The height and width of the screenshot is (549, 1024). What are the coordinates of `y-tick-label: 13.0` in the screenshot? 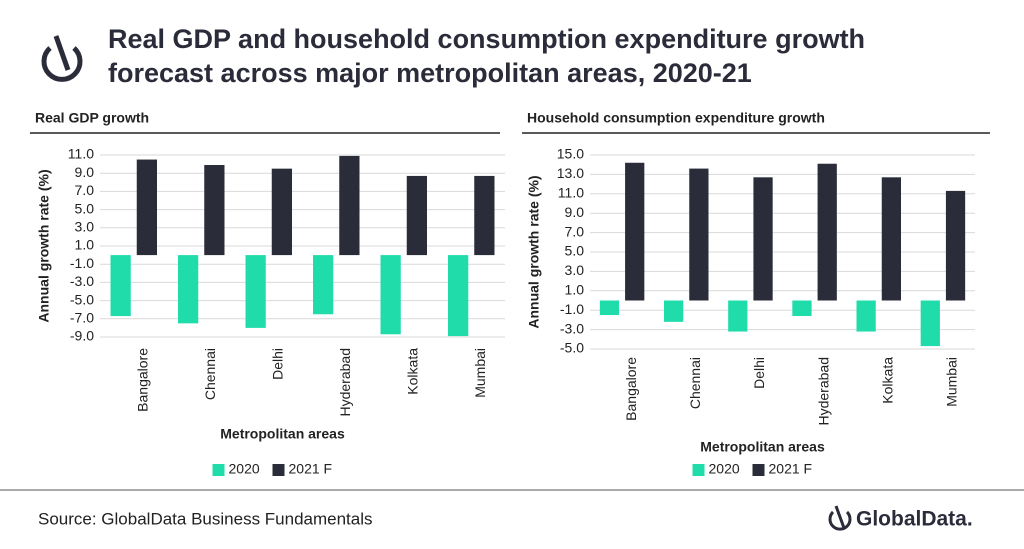 It's located at (570, 173).